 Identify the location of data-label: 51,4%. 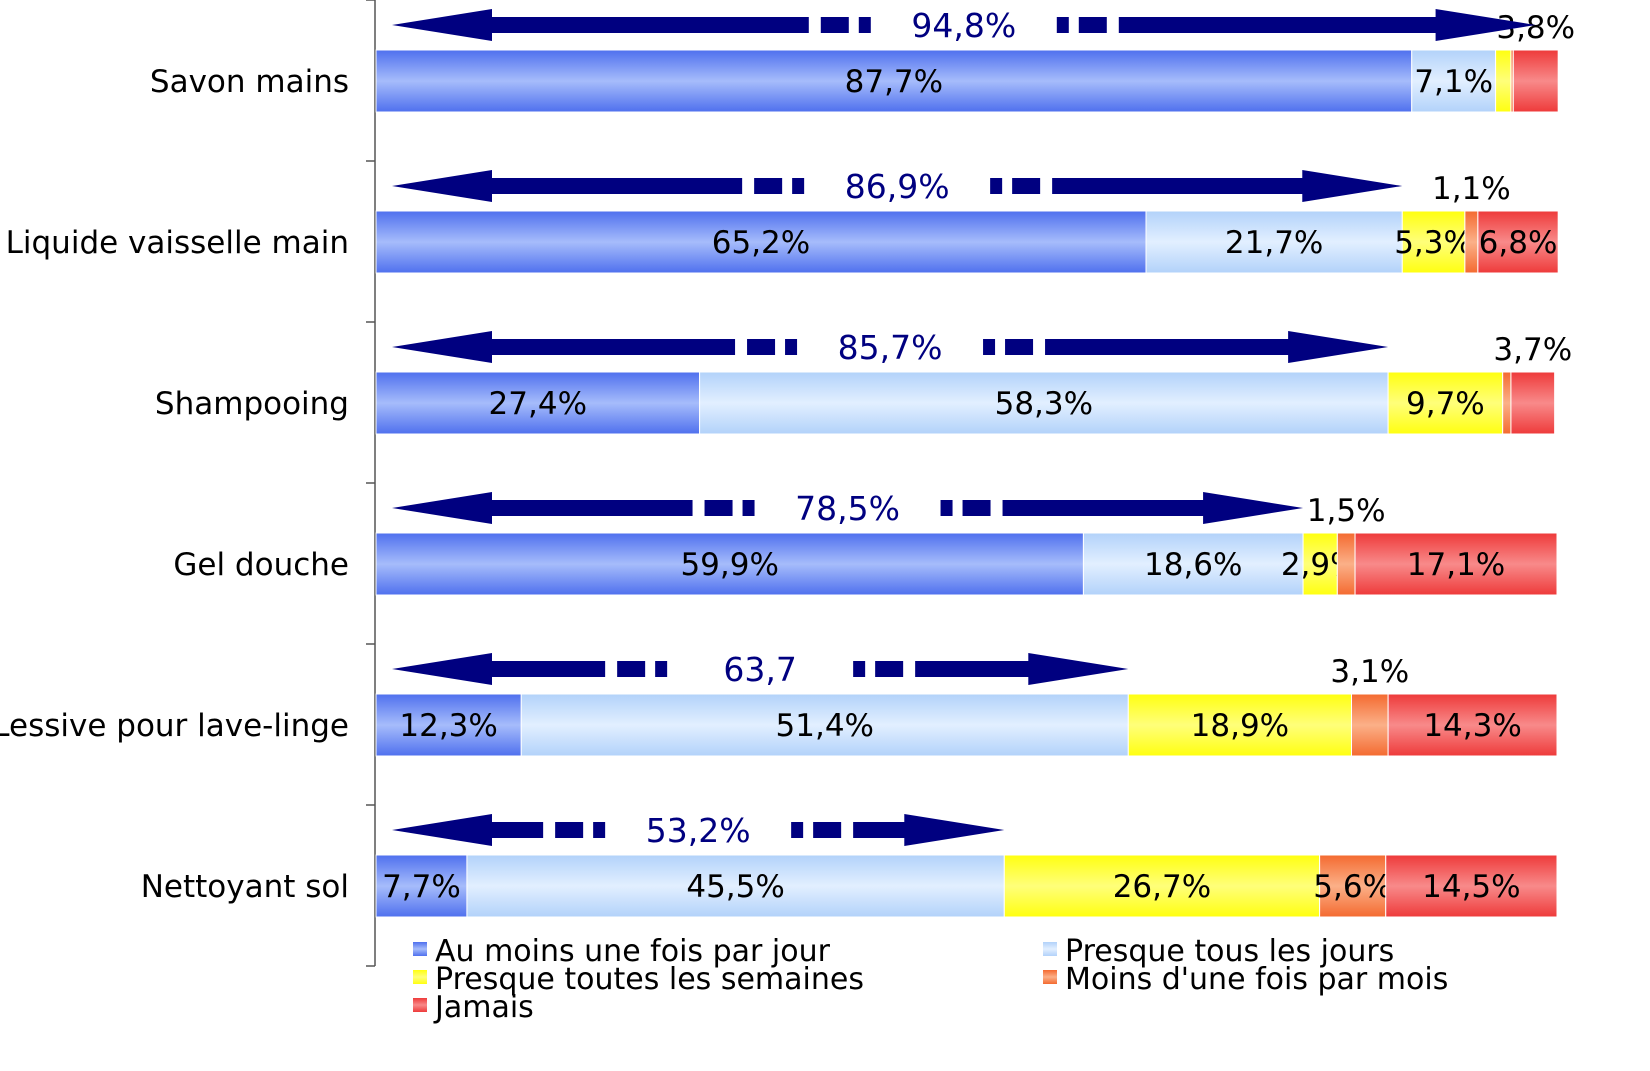
(825, 726).